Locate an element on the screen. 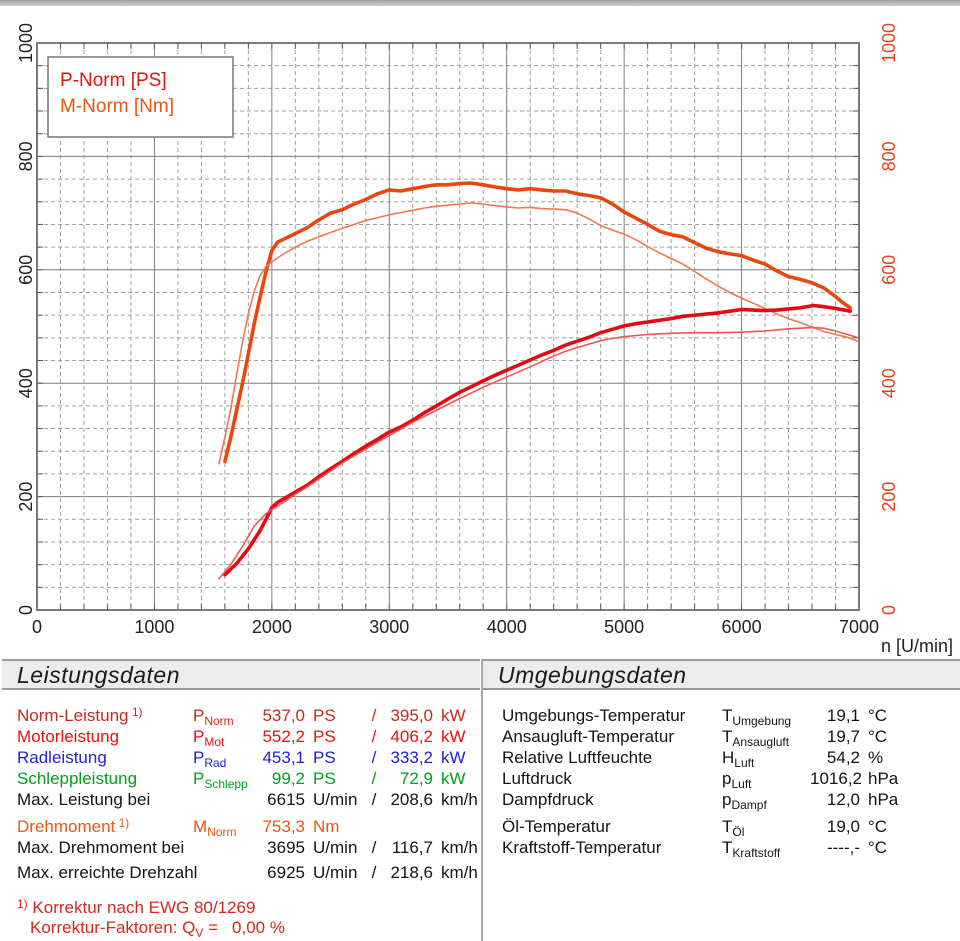 This screenshot has height=941, width=960. table-row: Ansaugluft-Temperatur TAnsaugluft 19,7 °C is located at coordinates (722, 737).